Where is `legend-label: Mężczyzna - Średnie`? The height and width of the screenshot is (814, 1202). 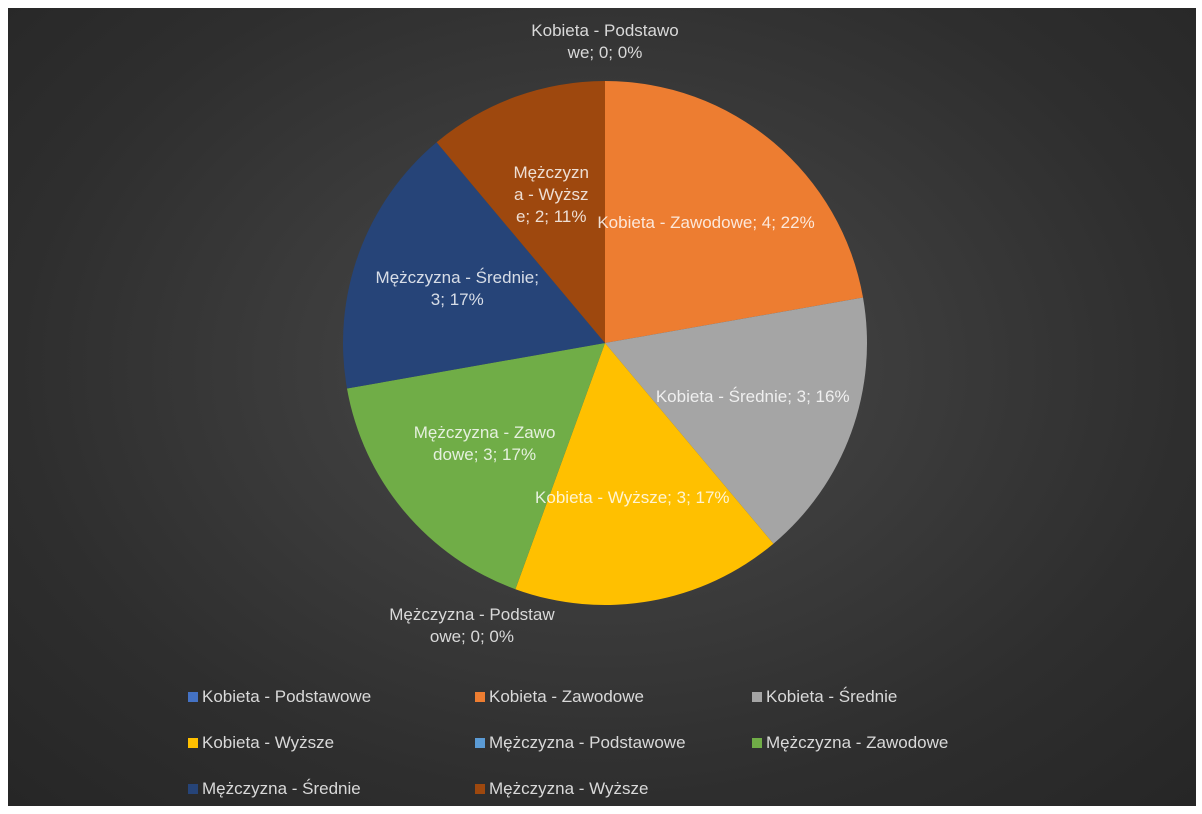
legend-label: Mężczyzna - Średnie is located at coordinates (281, 788).